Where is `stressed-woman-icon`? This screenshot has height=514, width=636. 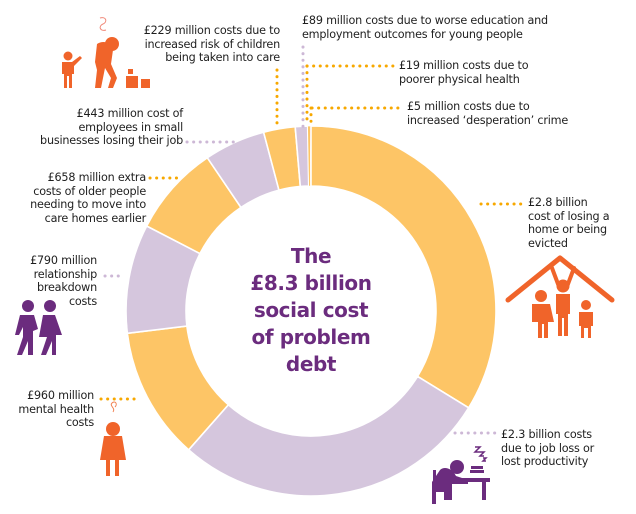 stressed-woman-icon is located at coordinates (113, 438).